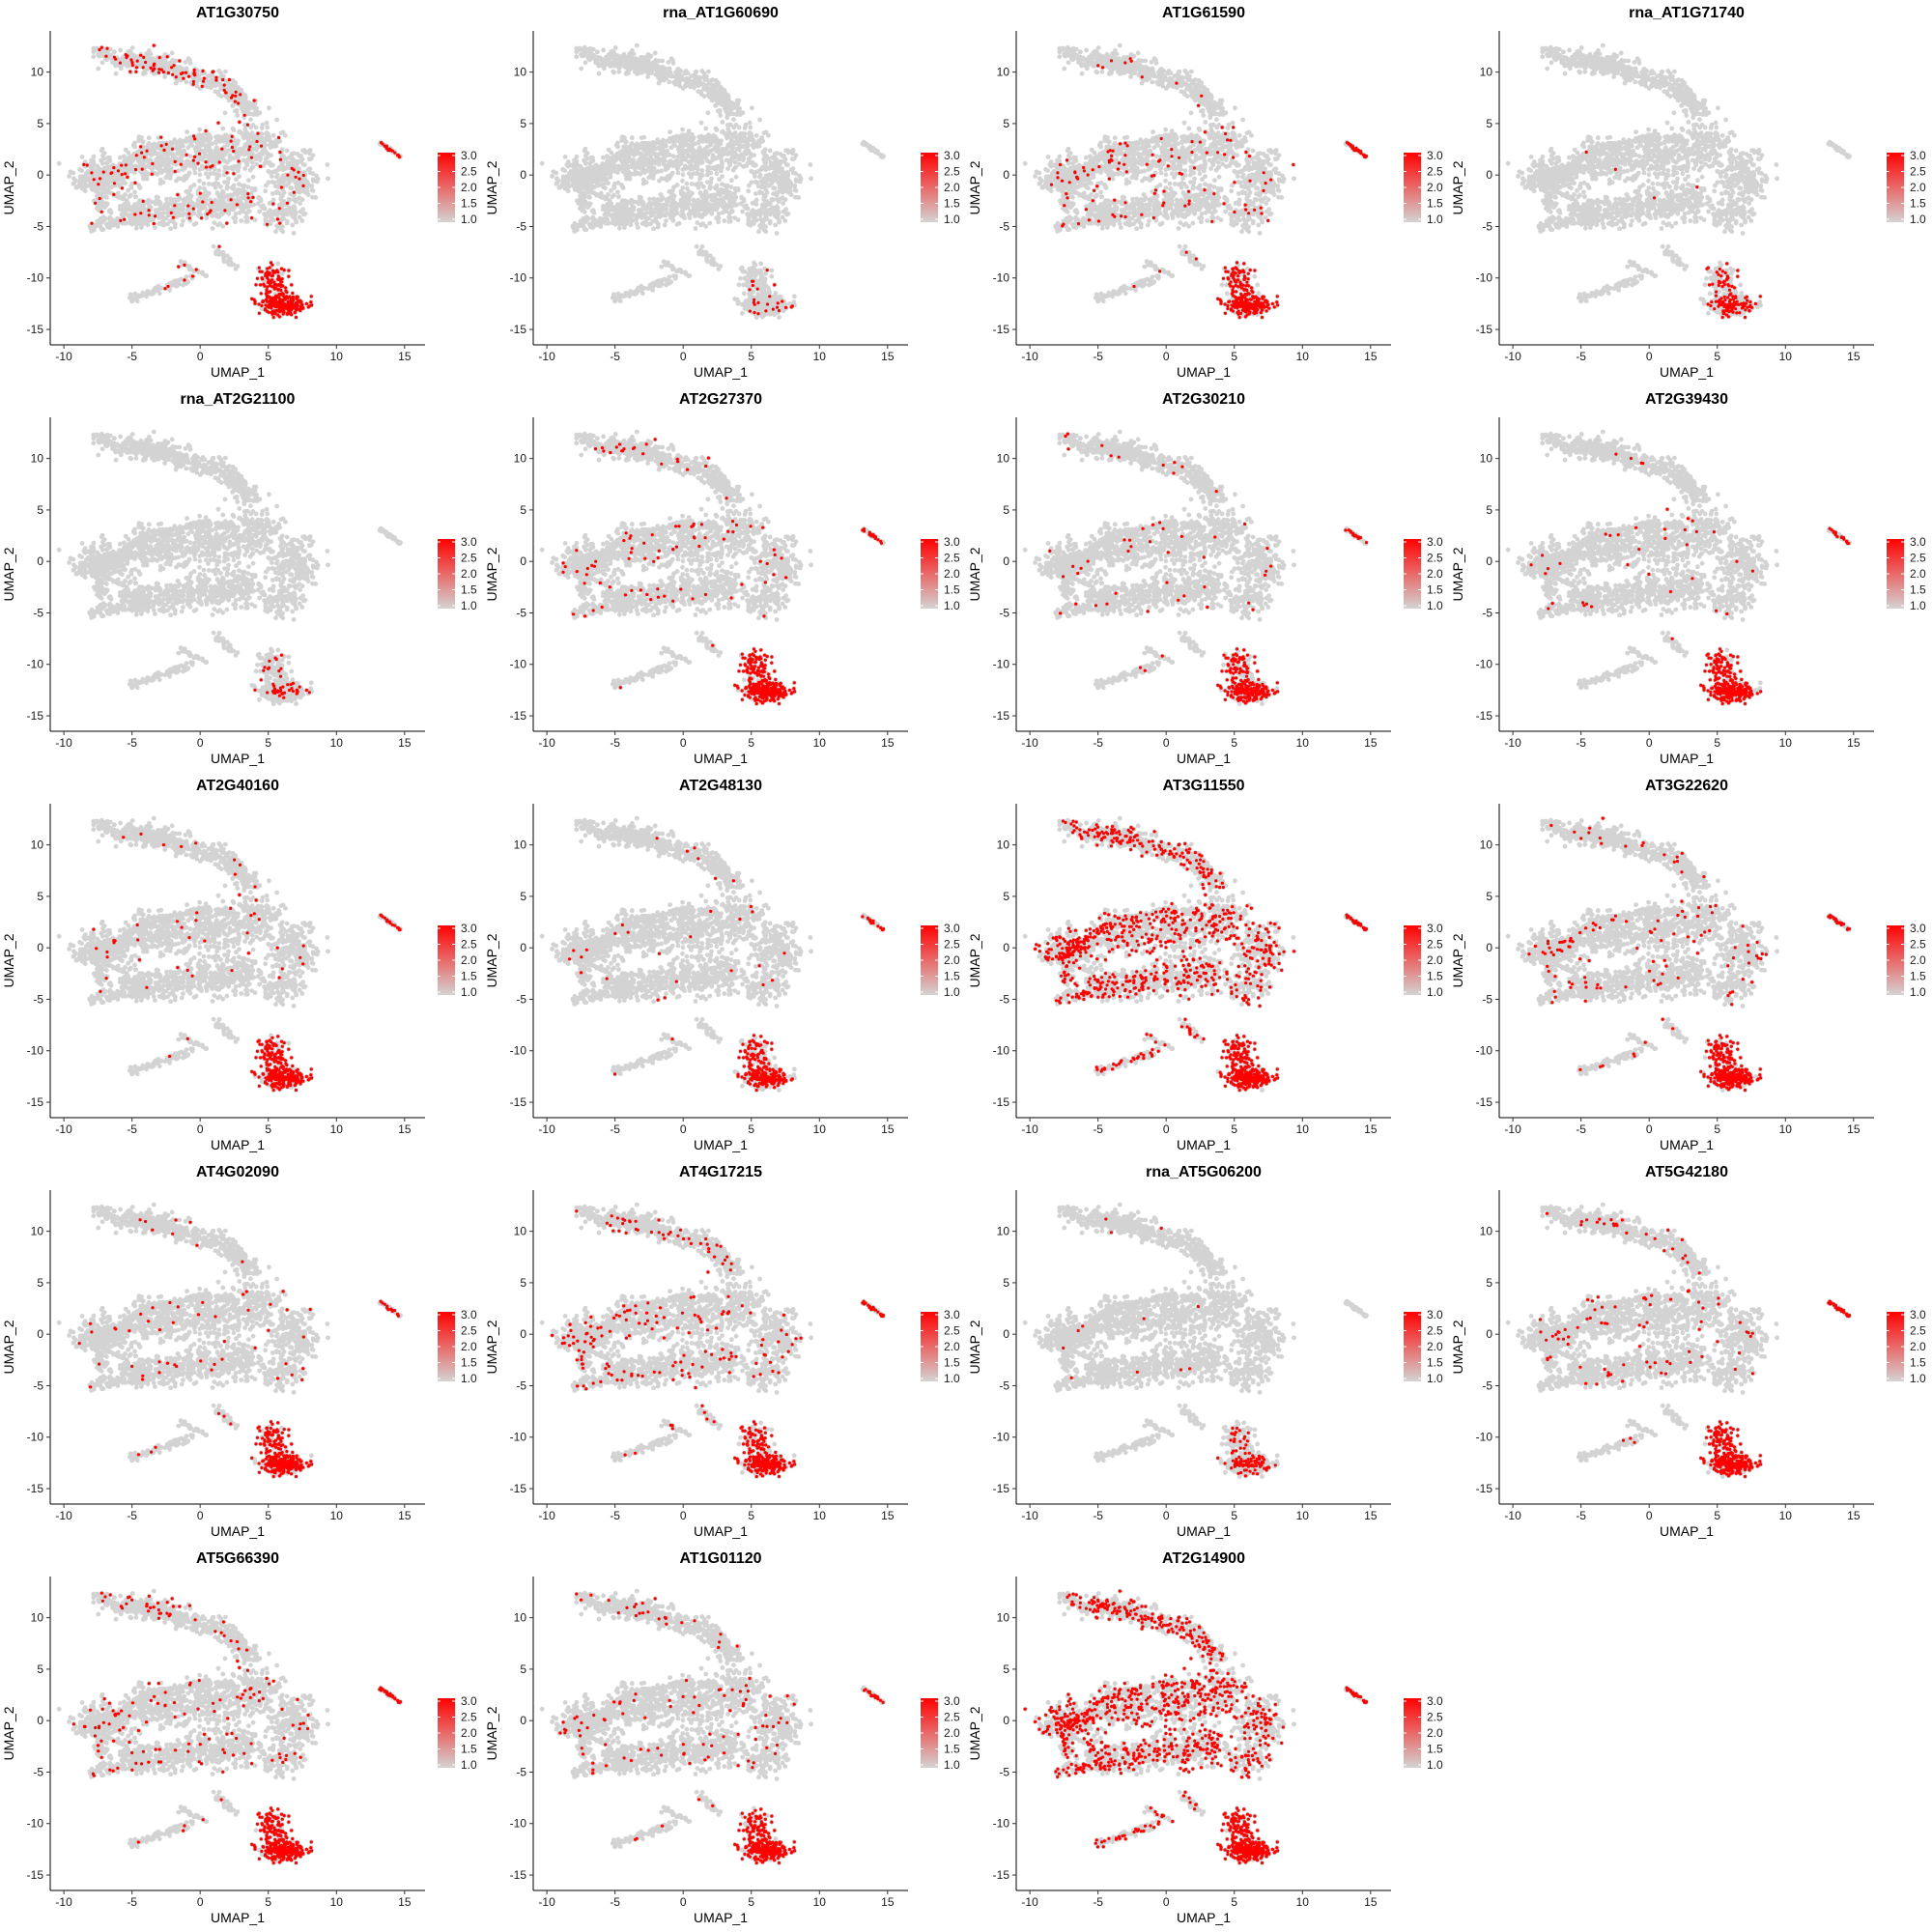 Image resolution: width=1932 pixels, height=1932 pixels. What do you see at coordinates (35, 278) in the screenshot?
I see `y-tick-label: -10` at bounding box center [35, 278].